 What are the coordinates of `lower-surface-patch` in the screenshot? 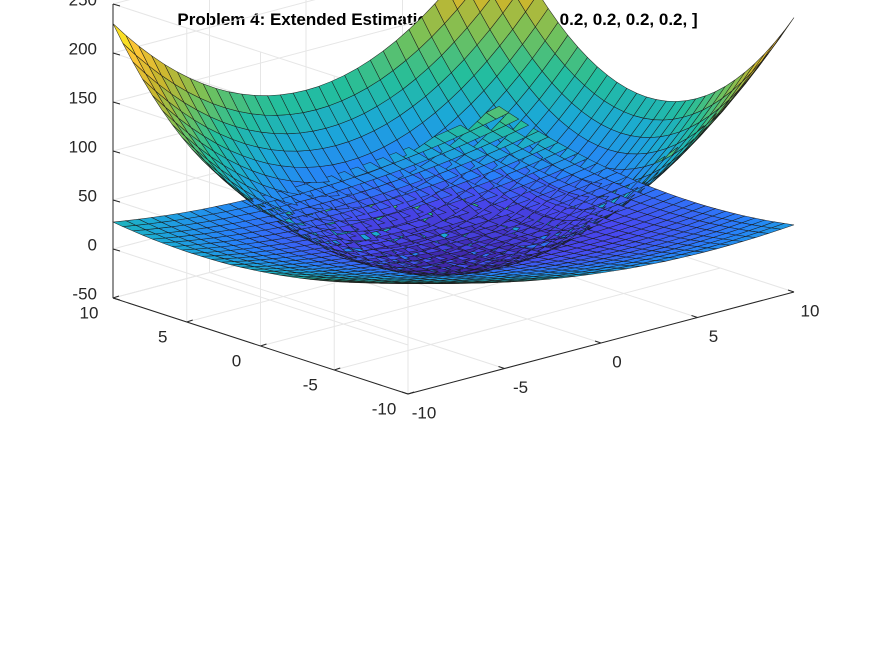 It's located at (124, 223).